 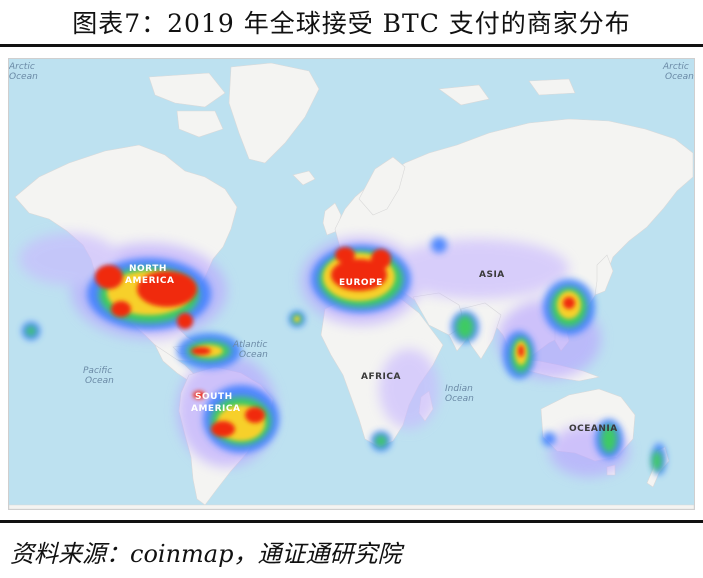 What do you see at coordinates (492, 275) in the screenshot?
I see `label-asia: ASIA` at bounding box center [492, 275].